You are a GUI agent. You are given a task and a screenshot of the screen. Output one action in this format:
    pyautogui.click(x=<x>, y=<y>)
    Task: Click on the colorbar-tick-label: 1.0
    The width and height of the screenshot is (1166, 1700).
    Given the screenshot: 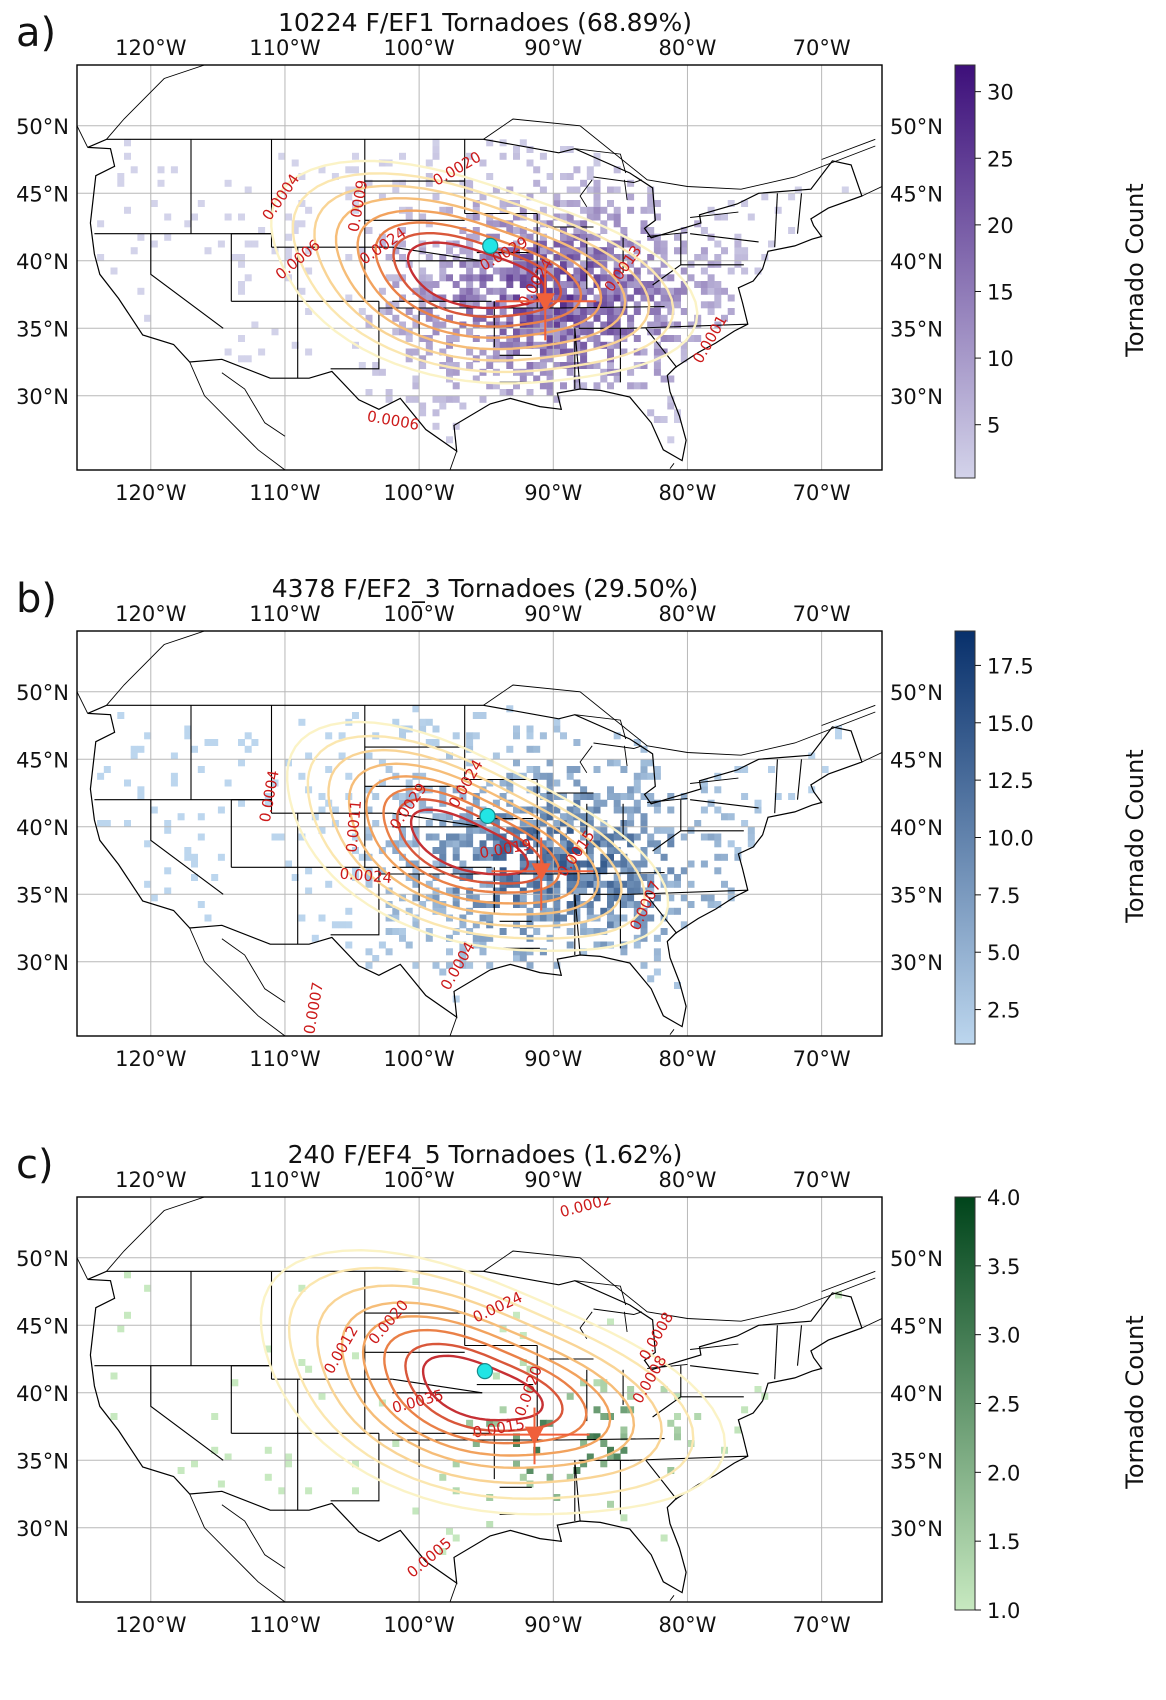 What is the action you would take?
    pyautogui.click(x=1003, y=1611)
    